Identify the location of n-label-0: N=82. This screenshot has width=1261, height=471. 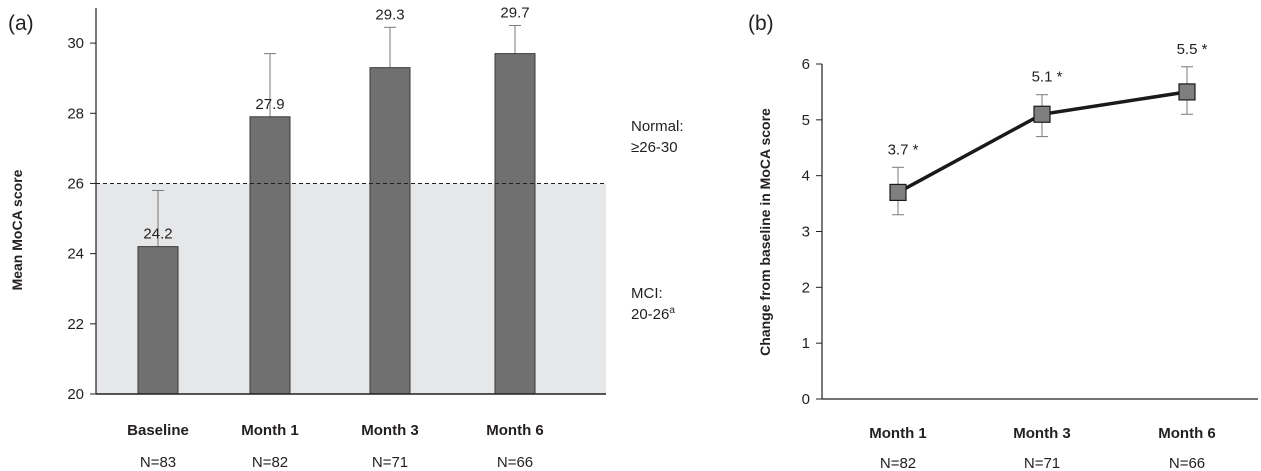
(898, 463).